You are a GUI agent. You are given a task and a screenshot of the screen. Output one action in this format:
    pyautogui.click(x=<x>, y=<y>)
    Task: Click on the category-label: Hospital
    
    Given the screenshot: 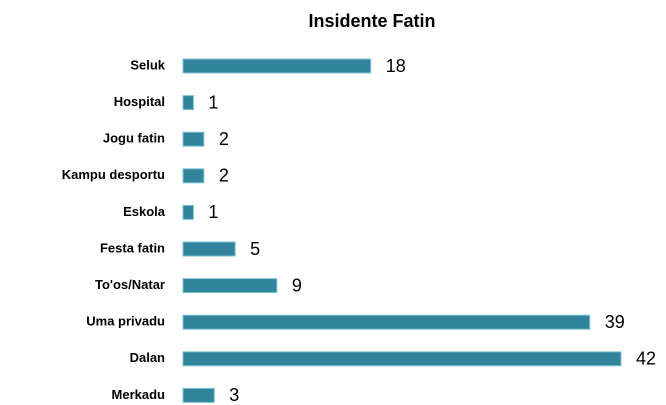 What is the action you would take?
    pyautogui.click(x=139, y=101)
    